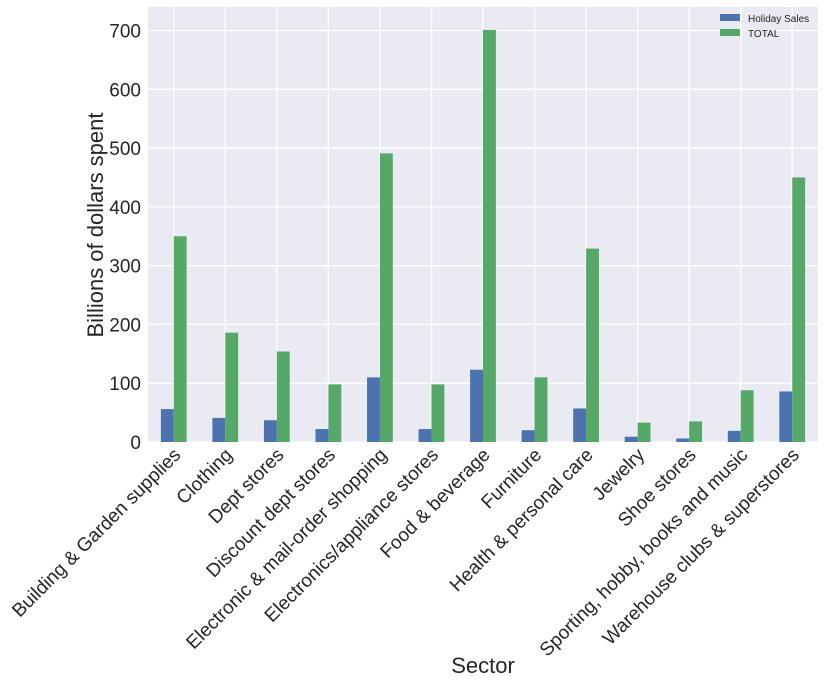 This screenshot has width=825, height=684. What do you see at coordinates (125, 149) in the screenshot?
I see `y-tick-label: 500` at bounding box center [125, 149].